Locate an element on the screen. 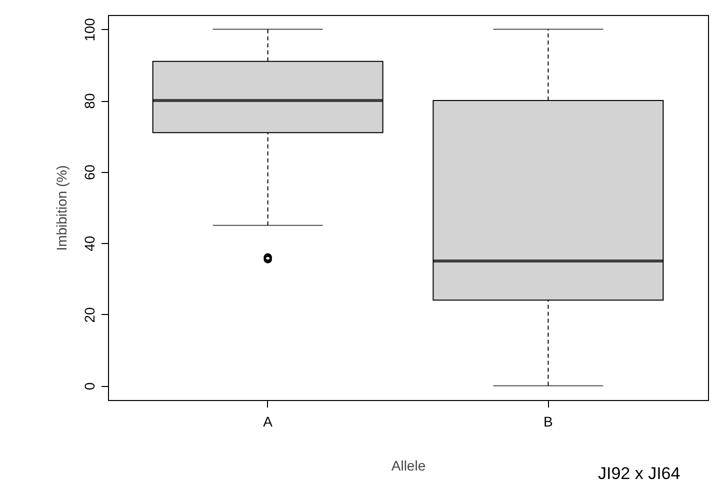 Image resolution: width=720 pixels, height=496 pixels. x-tick-label: B is located at coordinates (548, 422).